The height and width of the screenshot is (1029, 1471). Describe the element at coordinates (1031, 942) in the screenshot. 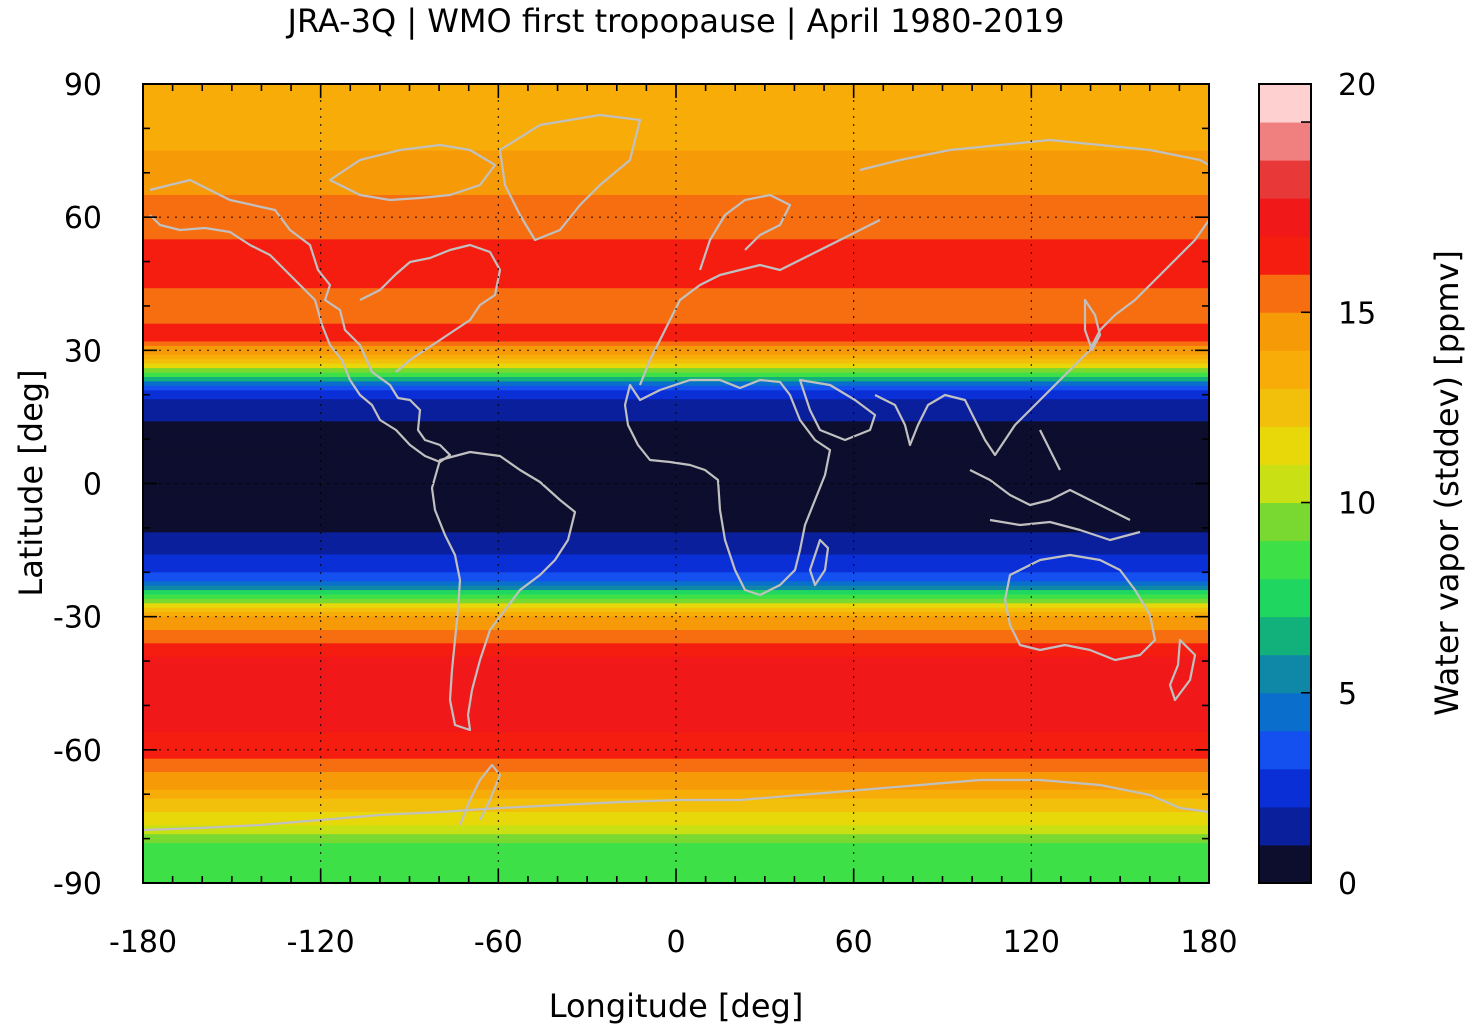

I see `x-tick-label: 120` at that location.